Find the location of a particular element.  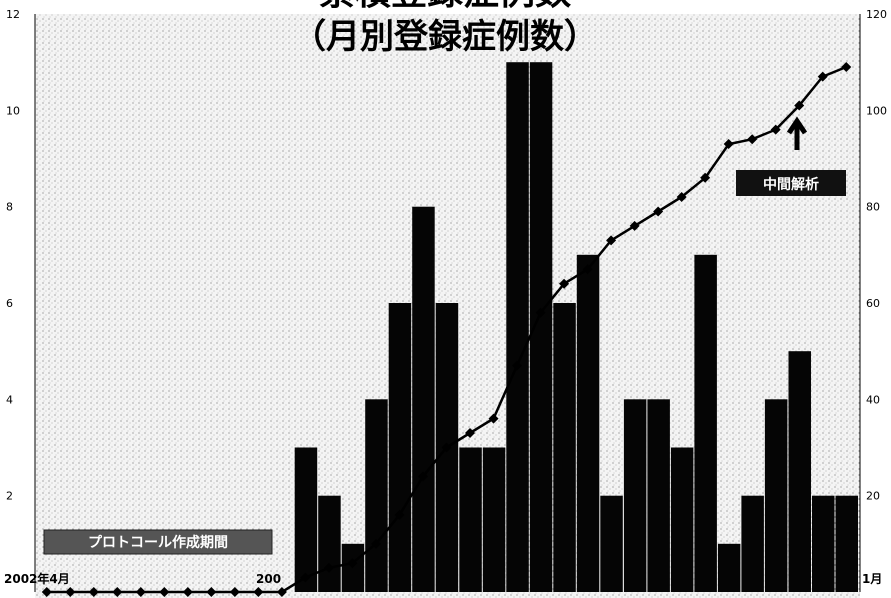

y-left-tick-8: 8 is located at coordinates (9, 207).